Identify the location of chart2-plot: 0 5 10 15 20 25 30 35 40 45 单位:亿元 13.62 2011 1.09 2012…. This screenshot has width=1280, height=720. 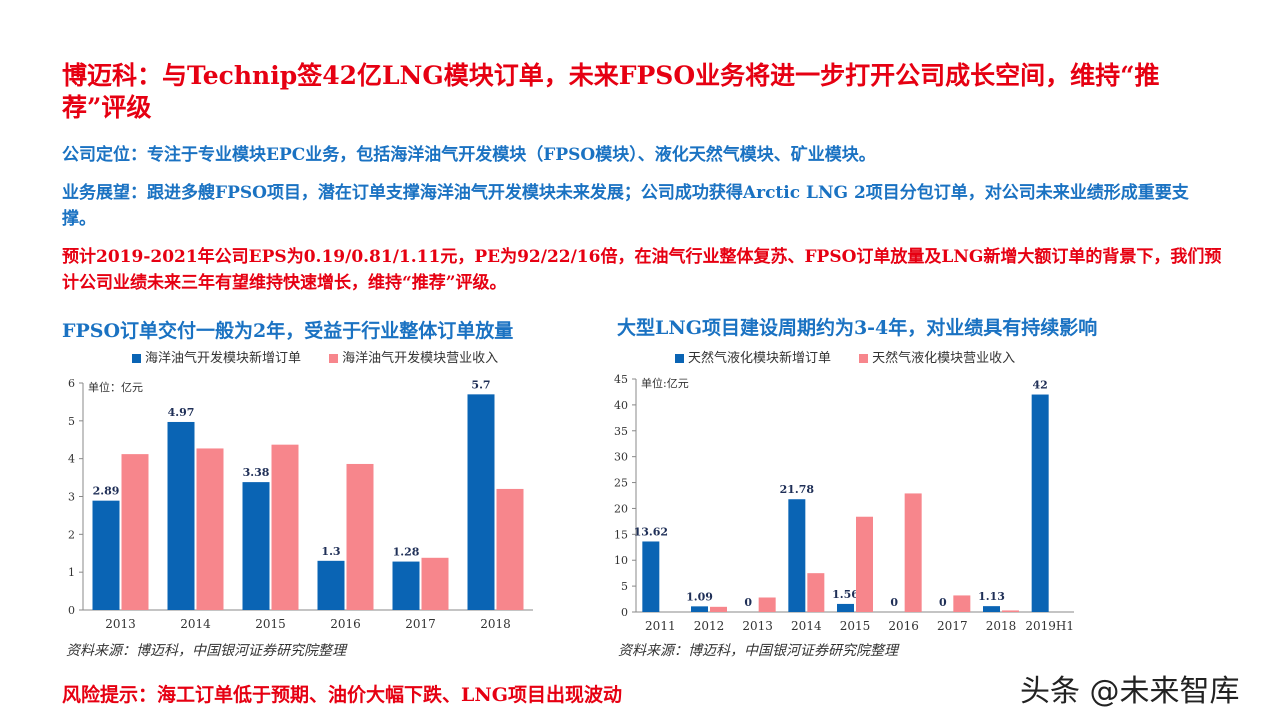
(844, 503).